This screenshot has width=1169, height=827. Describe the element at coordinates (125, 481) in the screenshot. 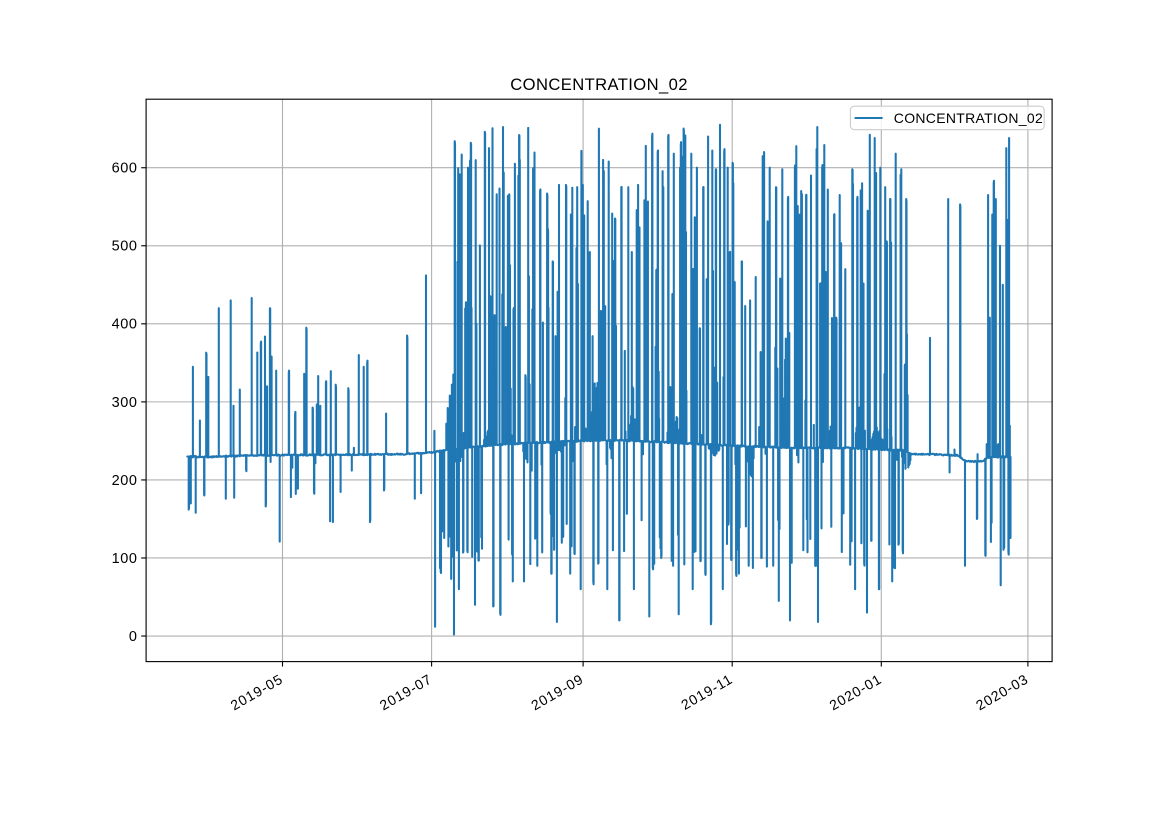

I see `svg-text: 200` at that location.